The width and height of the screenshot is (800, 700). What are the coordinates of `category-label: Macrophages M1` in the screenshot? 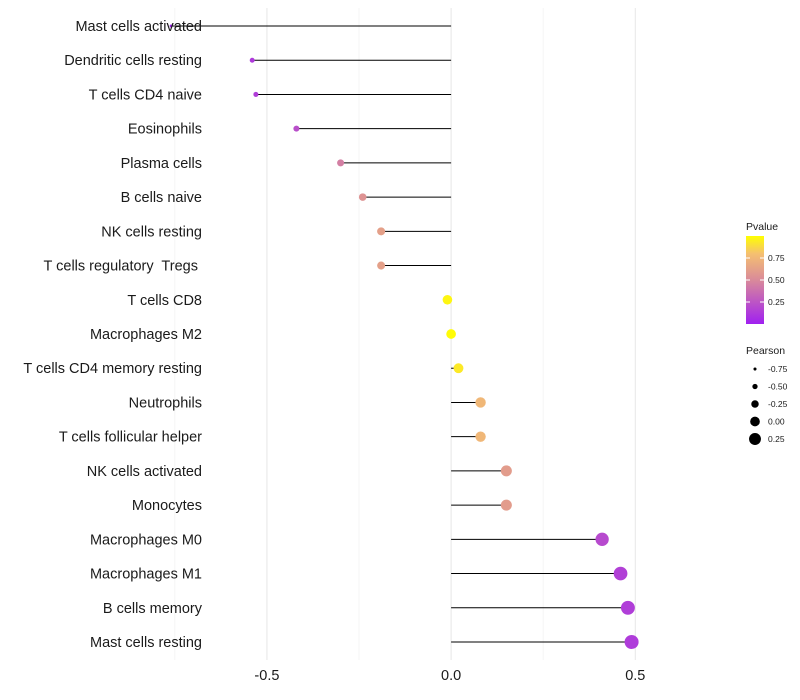 It's located at (146, 575).